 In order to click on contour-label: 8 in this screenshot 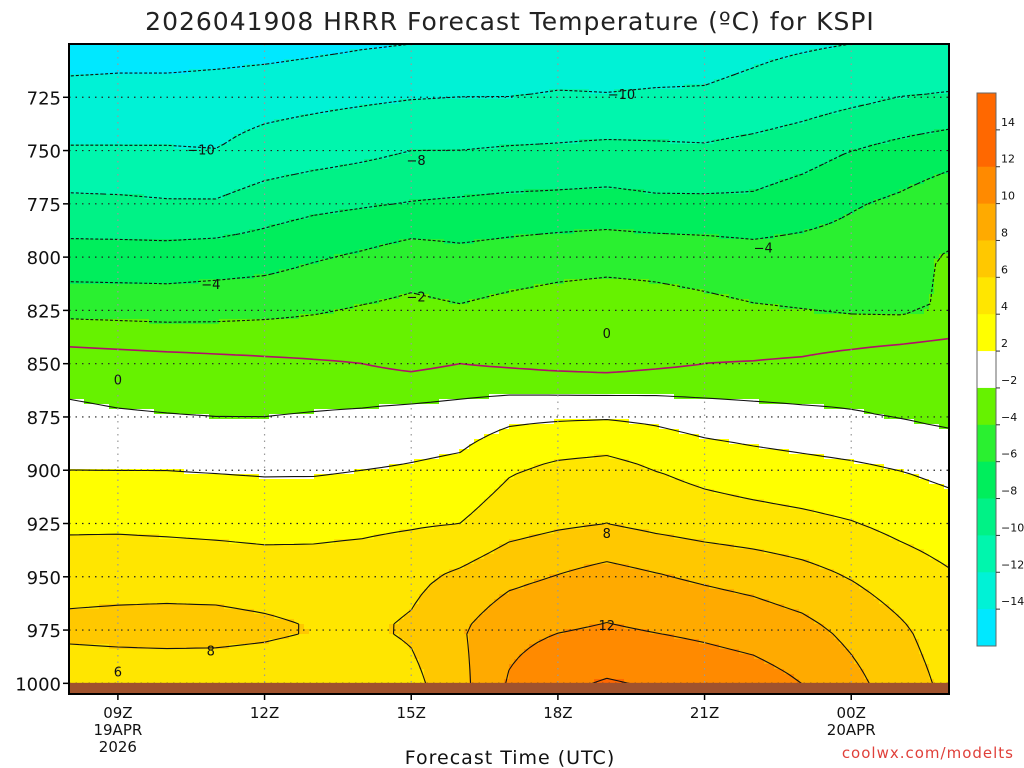, I will do `click(211, 651)`.